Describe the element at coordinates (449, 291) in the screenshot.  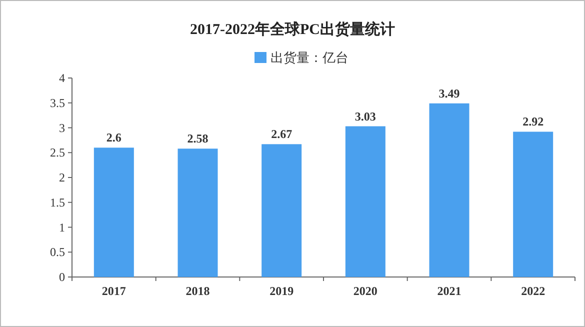
I see `x-tick-label: 2021` at that location.